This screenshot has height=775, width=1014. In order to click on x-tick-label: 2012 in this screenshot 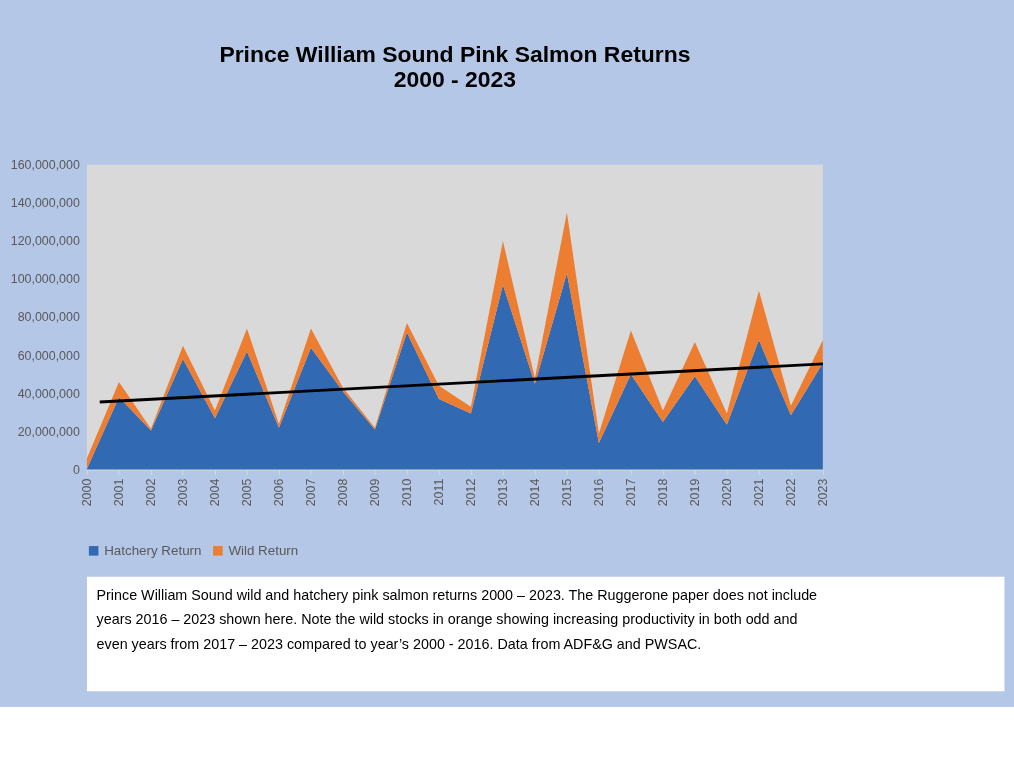, I will do `click(471, 492)`.